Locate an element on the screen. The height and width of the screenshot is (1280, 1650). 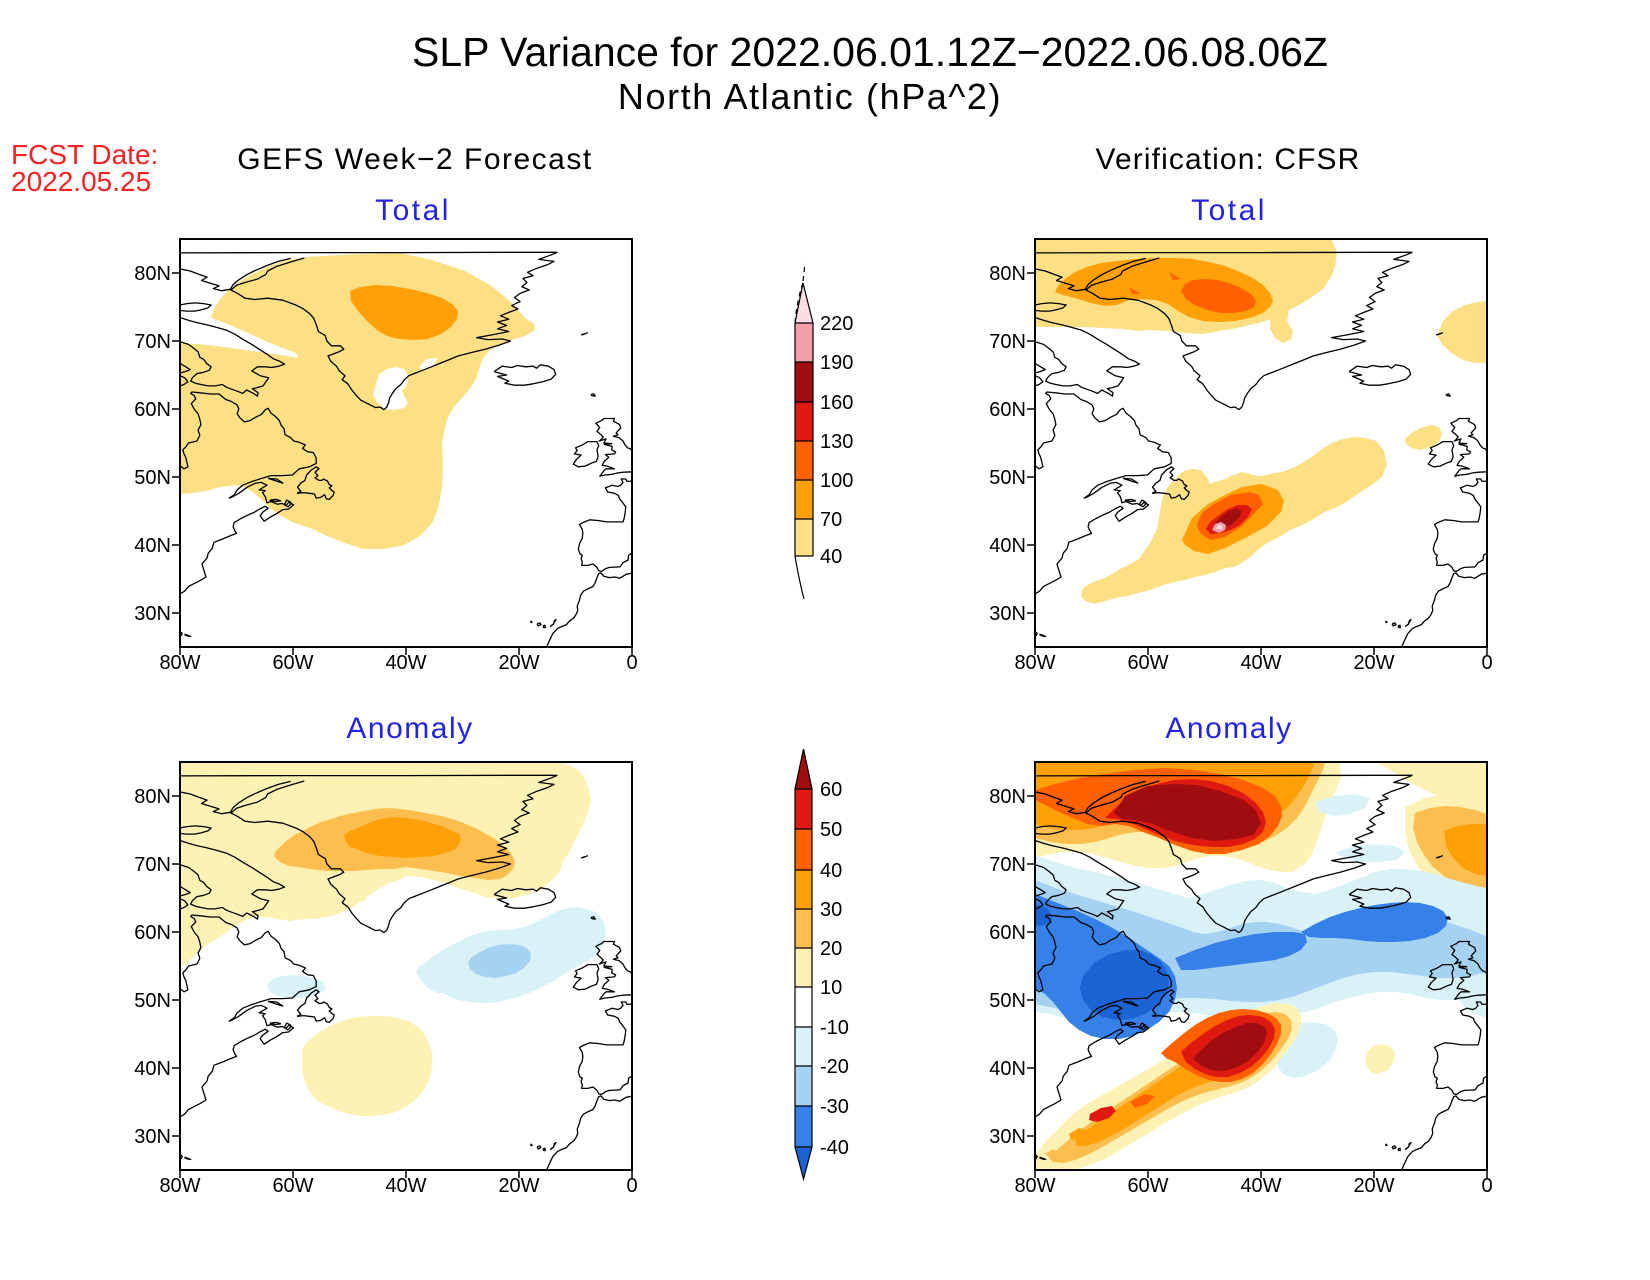
svg-text: -20 is located at coordinates (834, 1067).